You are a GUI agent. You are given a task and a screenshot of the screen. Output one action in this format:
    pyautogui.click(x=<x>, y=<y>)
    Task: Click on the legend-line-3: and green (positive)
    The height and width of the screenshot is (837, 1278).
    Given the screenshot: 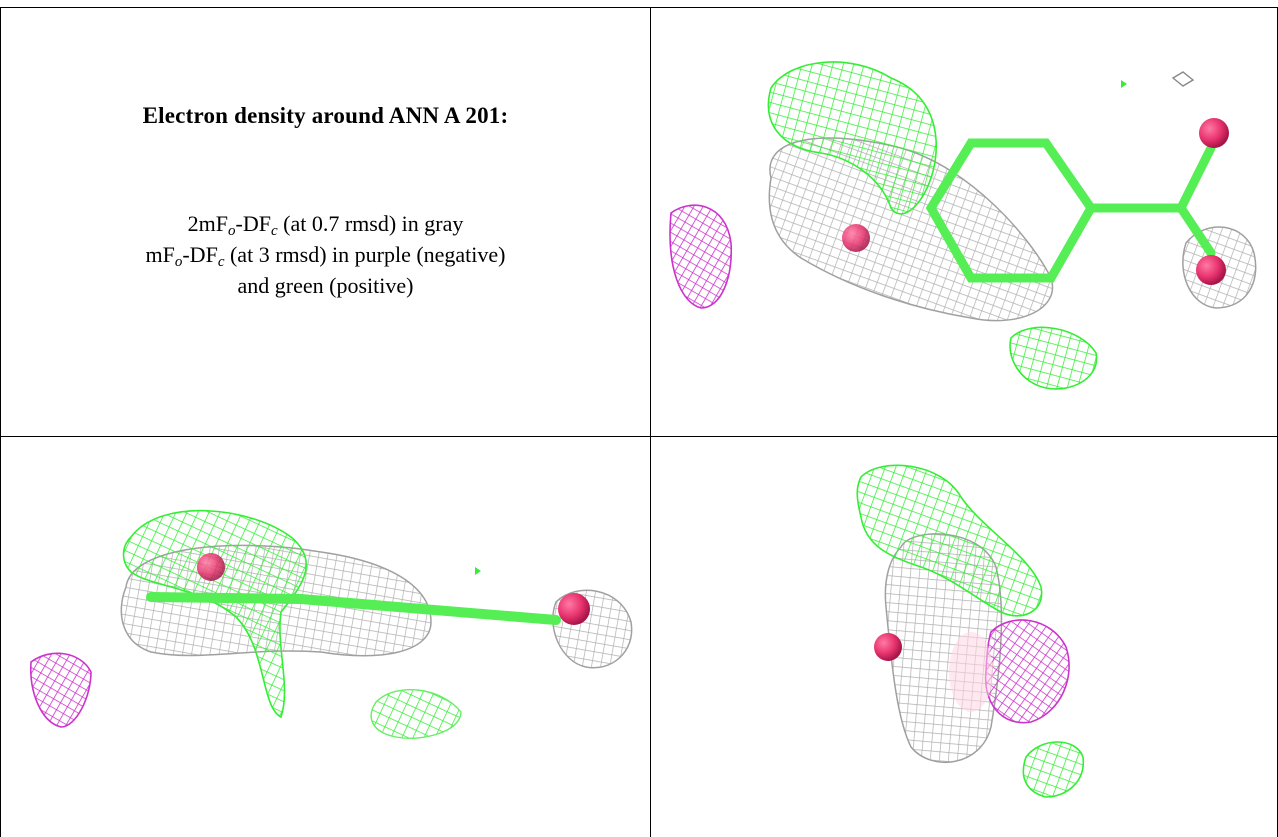 What is the action you would take?
    pyautogui.click(x=325, y=285)
    